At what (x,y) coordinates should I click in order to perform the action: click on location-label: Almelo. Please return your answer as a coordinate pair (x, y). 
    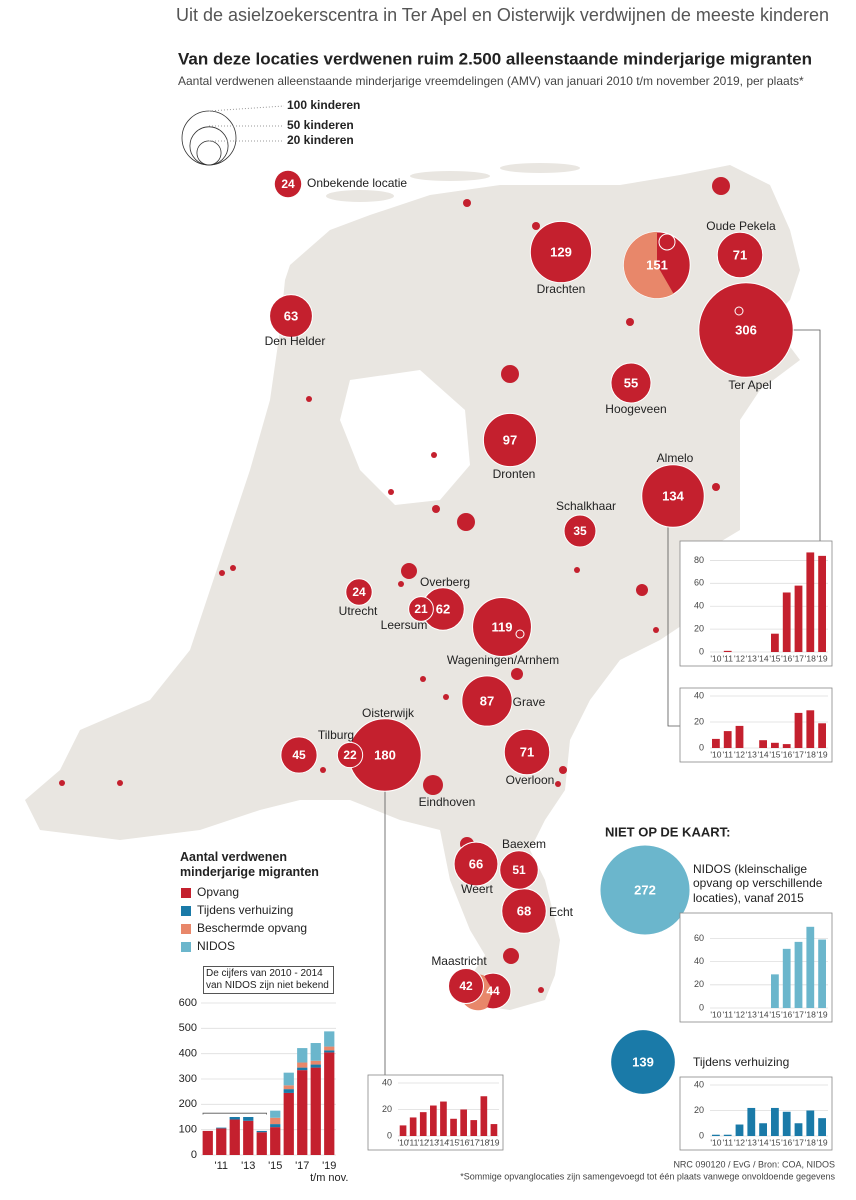
    Looking at the image, I should click on (675, 458).